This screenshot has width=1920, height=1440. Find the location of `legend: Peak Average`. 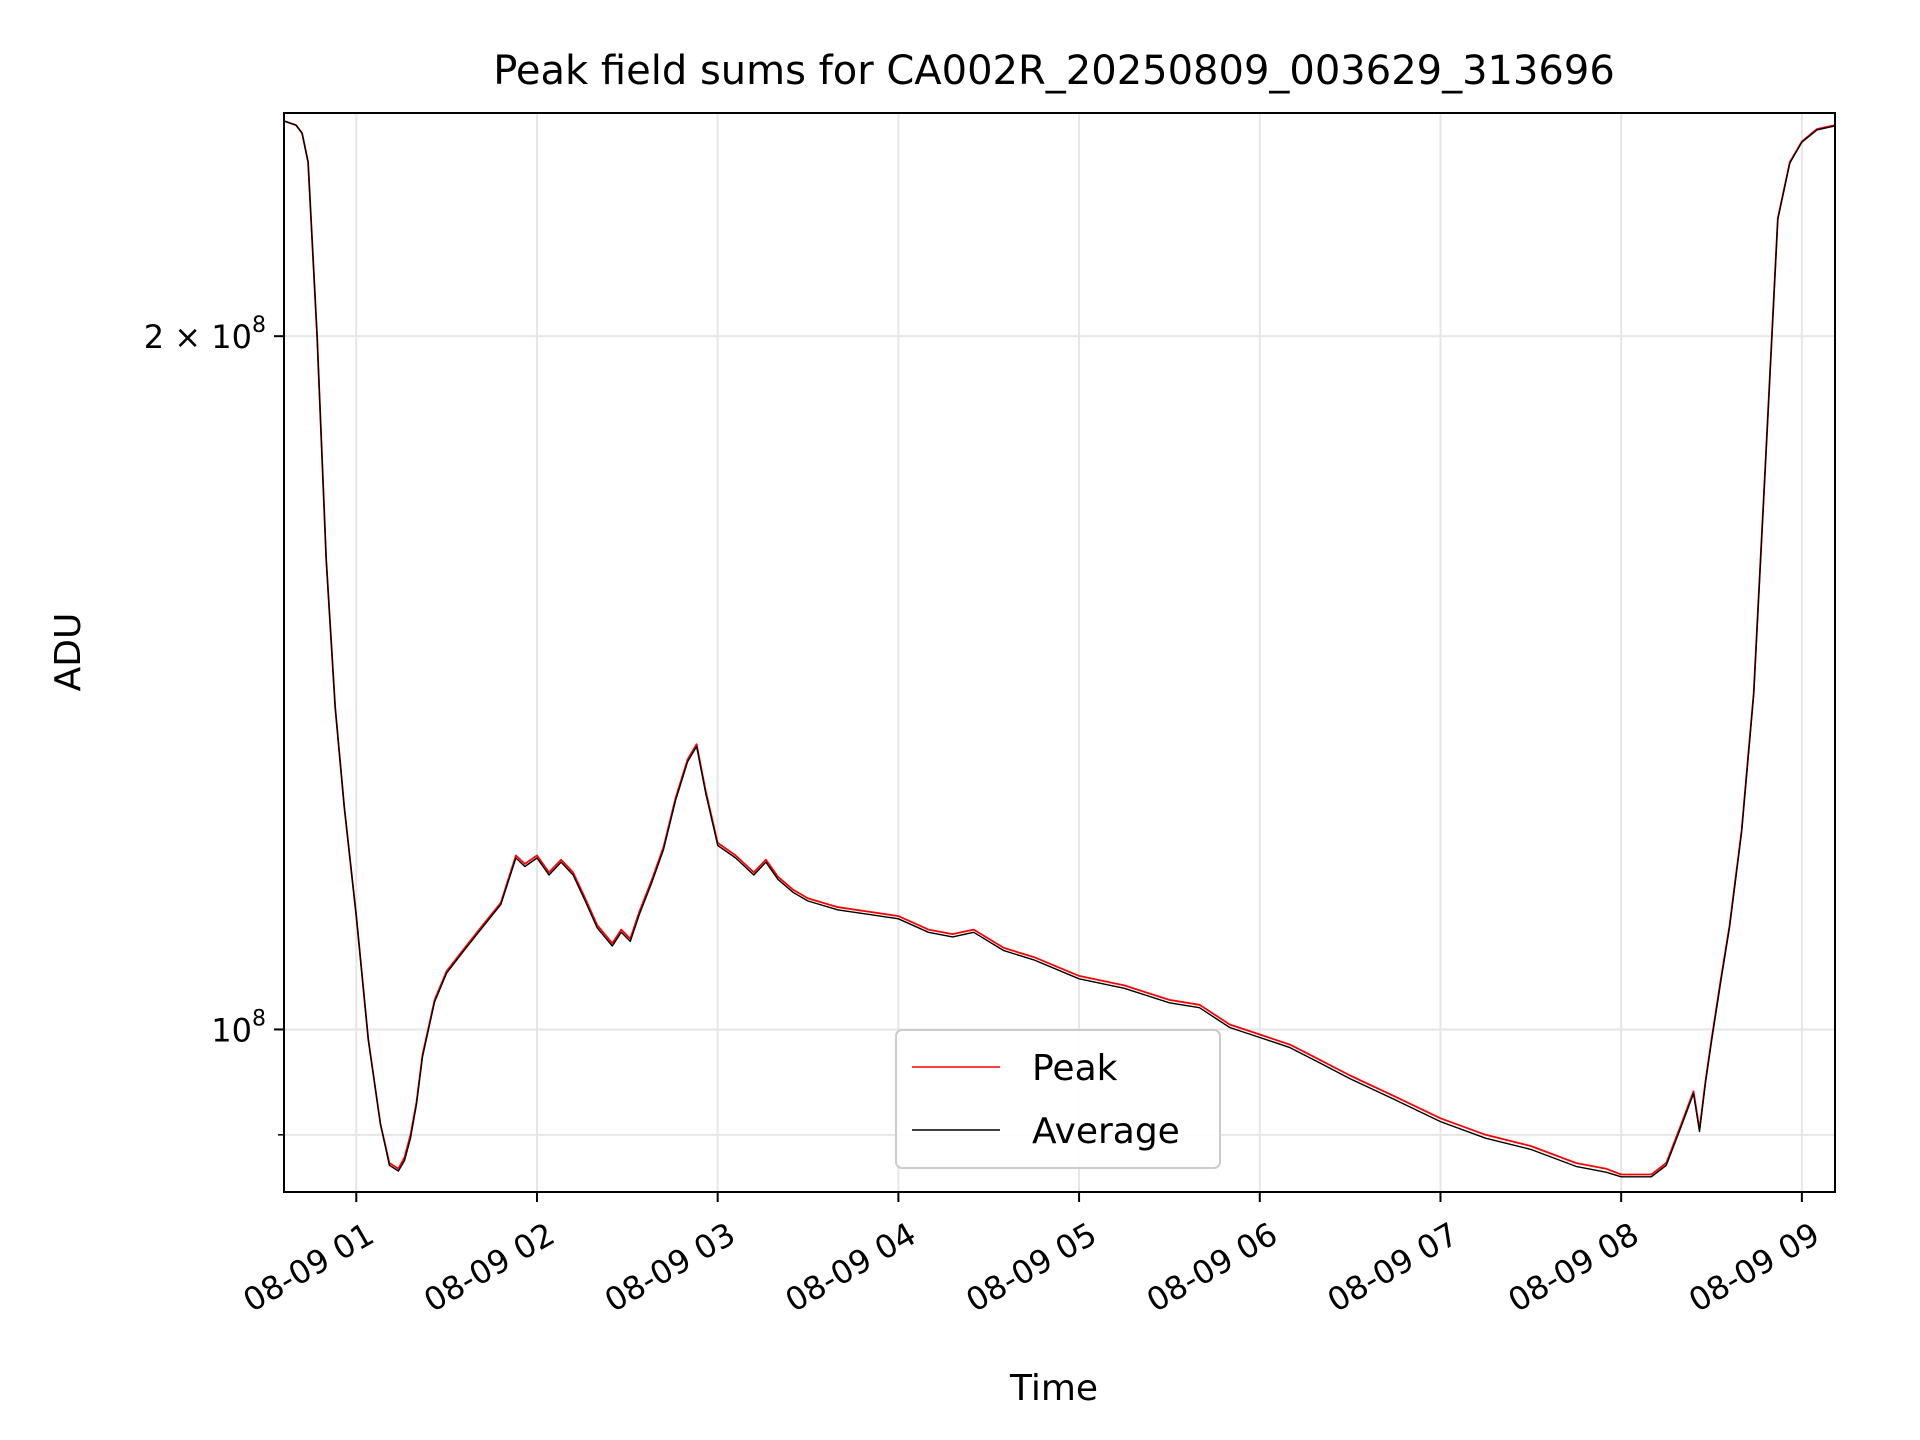

legend: Peak Average is located at coordinates (1058, 1099).